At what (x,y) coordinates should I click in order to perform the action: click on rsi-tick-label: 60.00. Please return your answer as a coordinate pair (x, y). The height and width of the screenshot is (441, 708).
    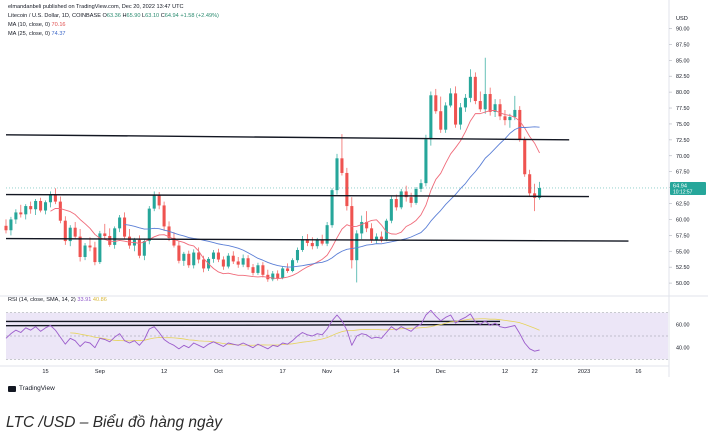
    Looking at the image, I should click on (683, 325).